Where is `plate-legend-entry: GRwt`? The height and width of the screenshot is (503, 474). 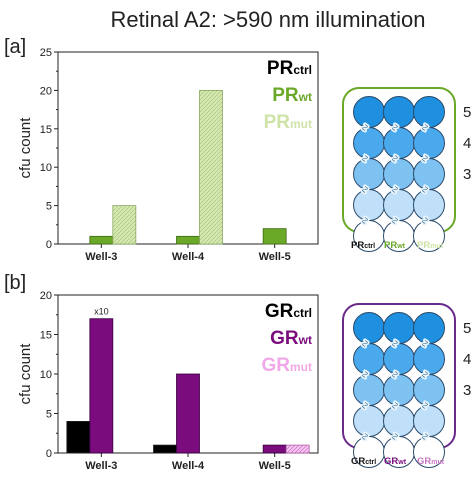 plate-legend-entry: GRwt is located at coordinates (395, 461).